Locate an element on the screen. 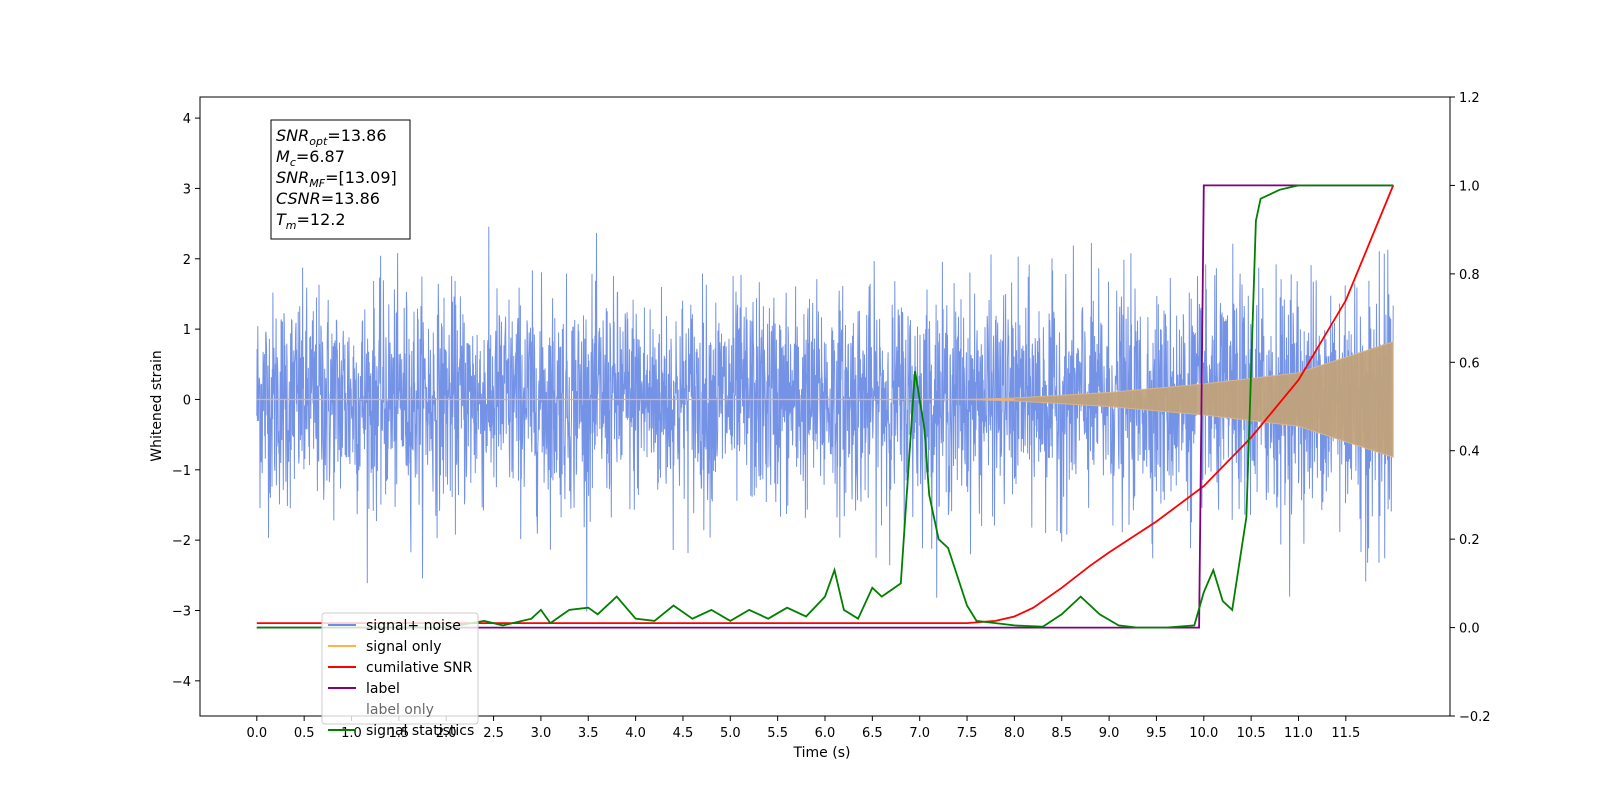 The height and width of the screenshot is (800, 1600). x-tick-label: 0.0 is located at coordinates (256, 733).